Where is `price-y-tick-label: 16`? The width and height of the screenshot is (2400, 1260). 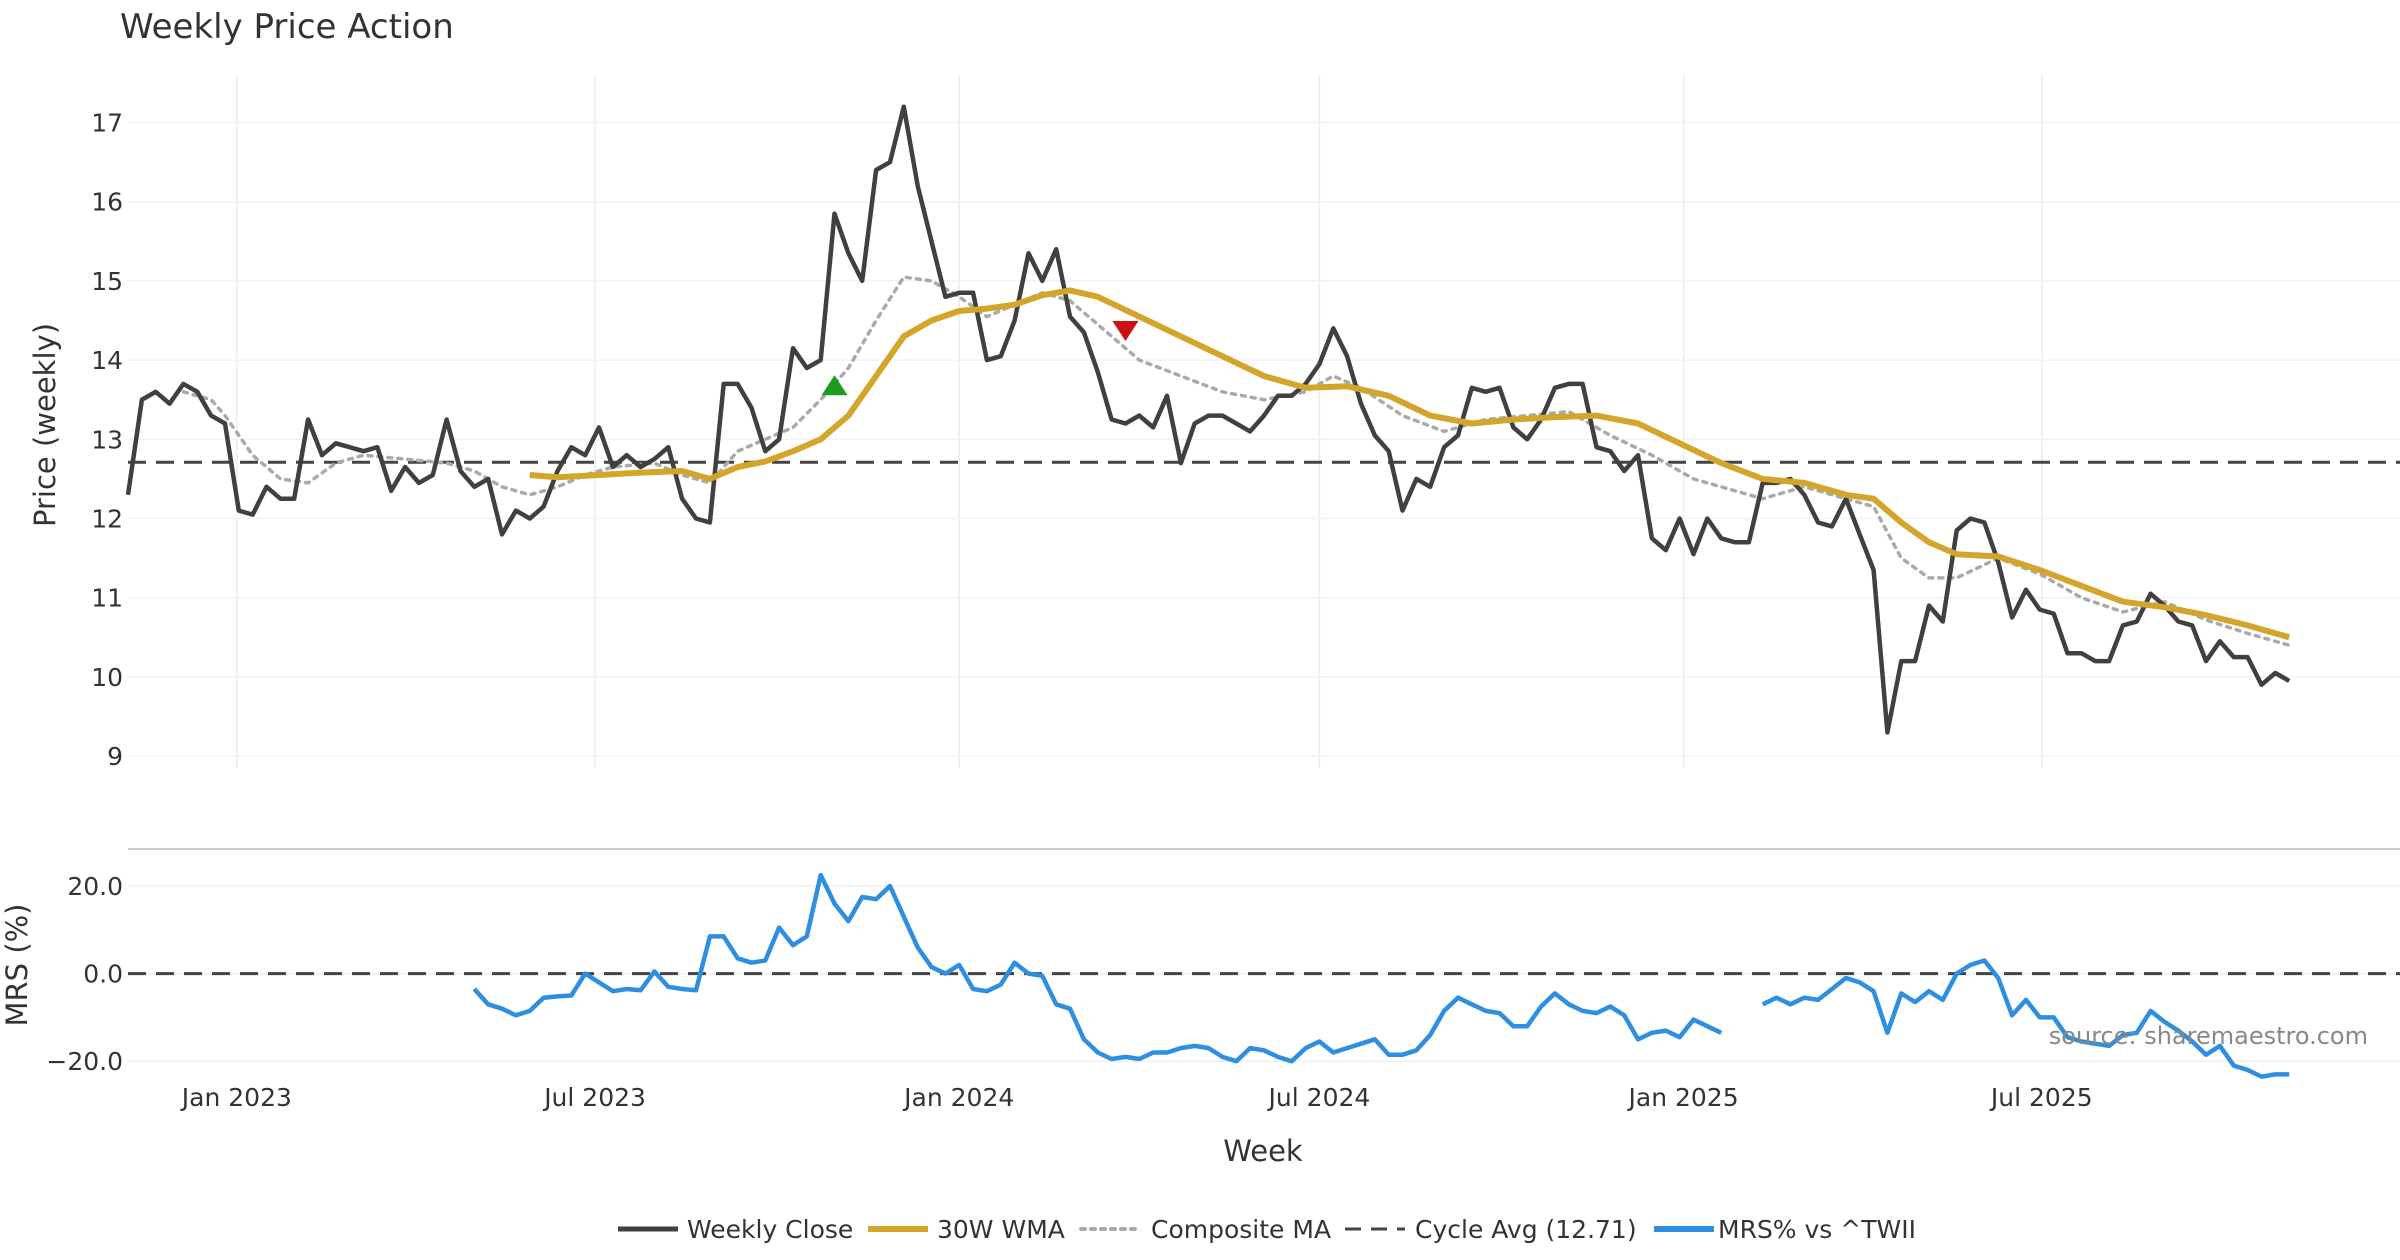 price-y-tick-label: 16 is located at coordinates (107, 202).